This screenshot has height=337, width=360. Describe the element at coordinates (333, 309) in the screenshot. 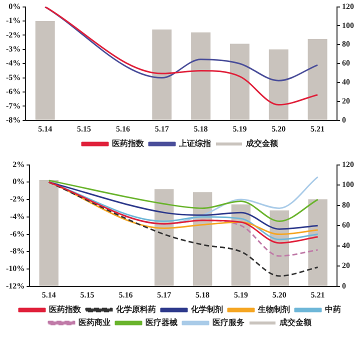

I see `legend-label: 中药` at that location.